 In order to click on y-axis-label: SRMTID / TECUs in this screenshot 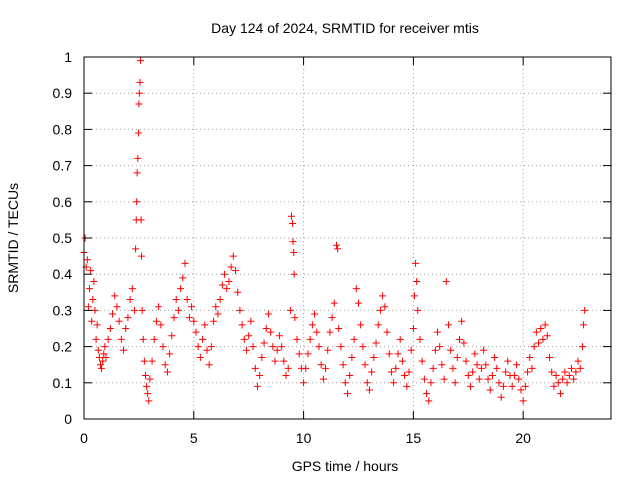, I will do `click(13, 238)`.